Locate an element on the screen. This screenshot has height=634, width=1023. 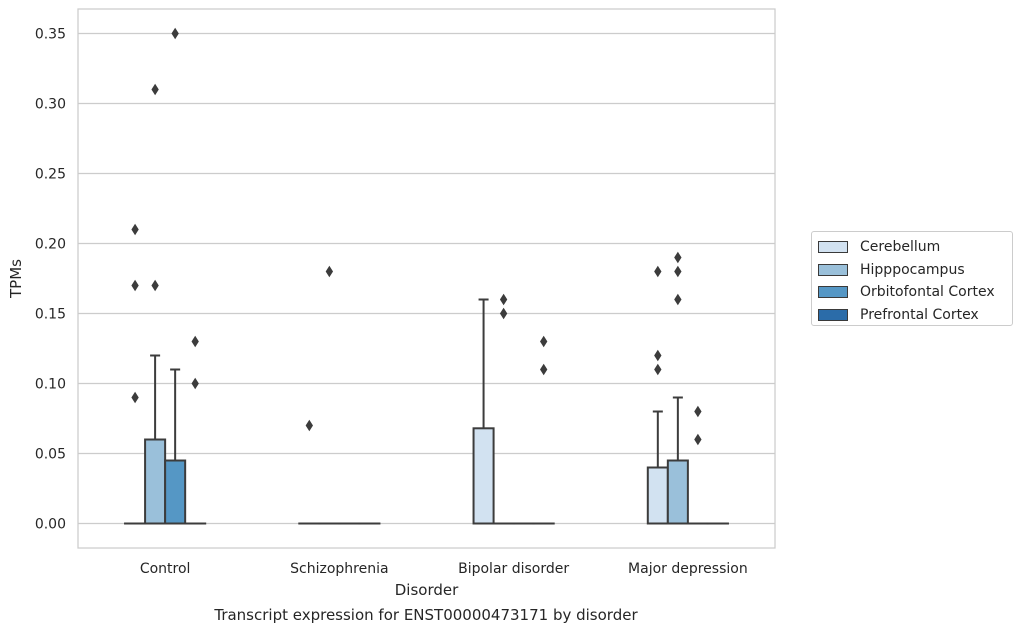
y-tick-labels: 0.00 0.05 0.10 0.15 0.20 0.25 0.30 0.35 is located at coordinates (50, 280).